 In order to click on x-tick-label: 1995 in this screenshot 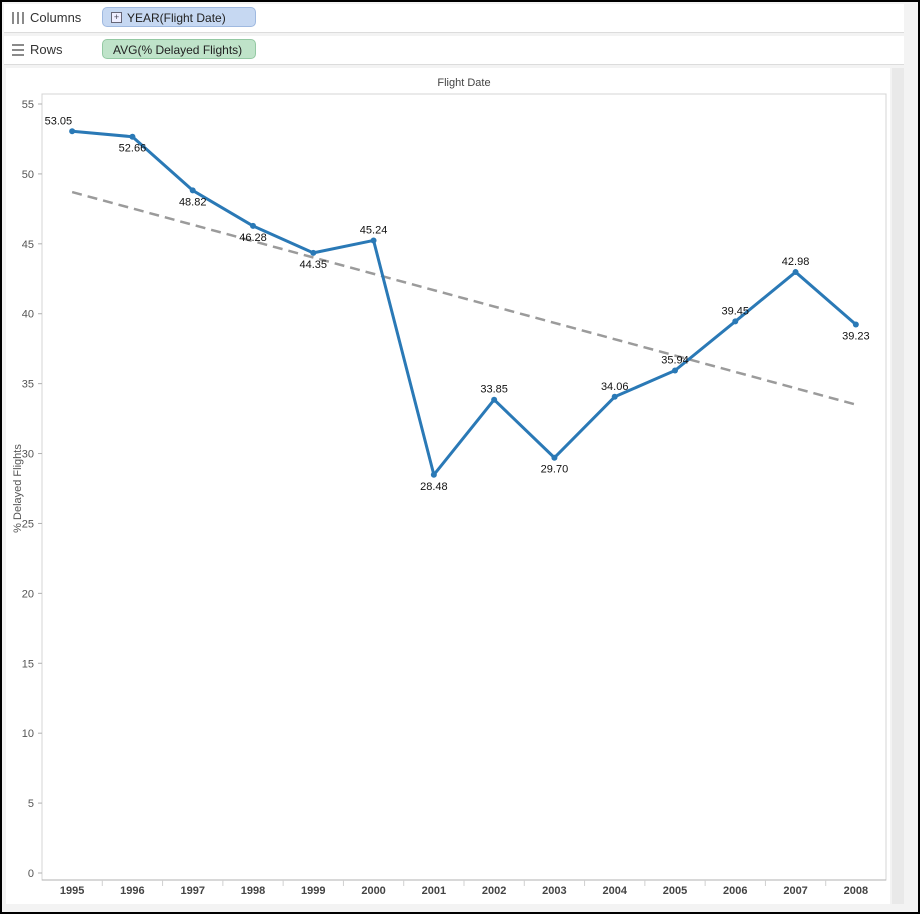, I will do `click(72, 891)`.